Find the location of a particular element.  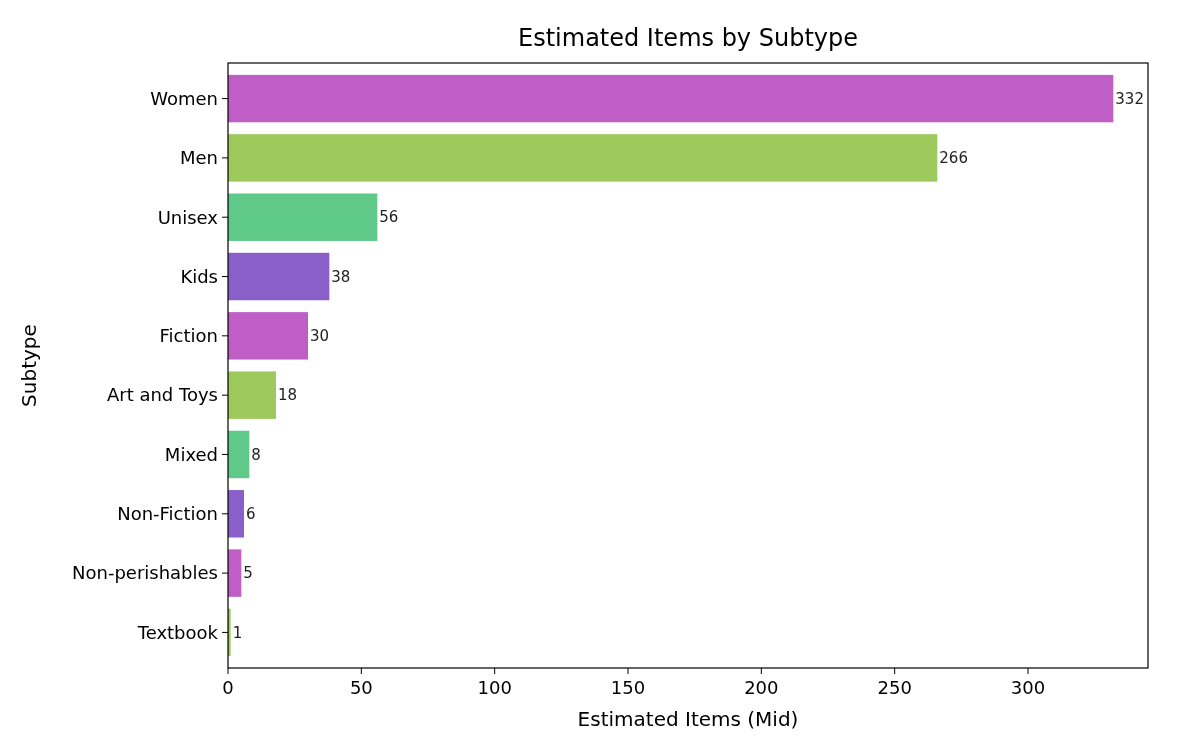

data-label: 8 is located at coordinates (256, 454).